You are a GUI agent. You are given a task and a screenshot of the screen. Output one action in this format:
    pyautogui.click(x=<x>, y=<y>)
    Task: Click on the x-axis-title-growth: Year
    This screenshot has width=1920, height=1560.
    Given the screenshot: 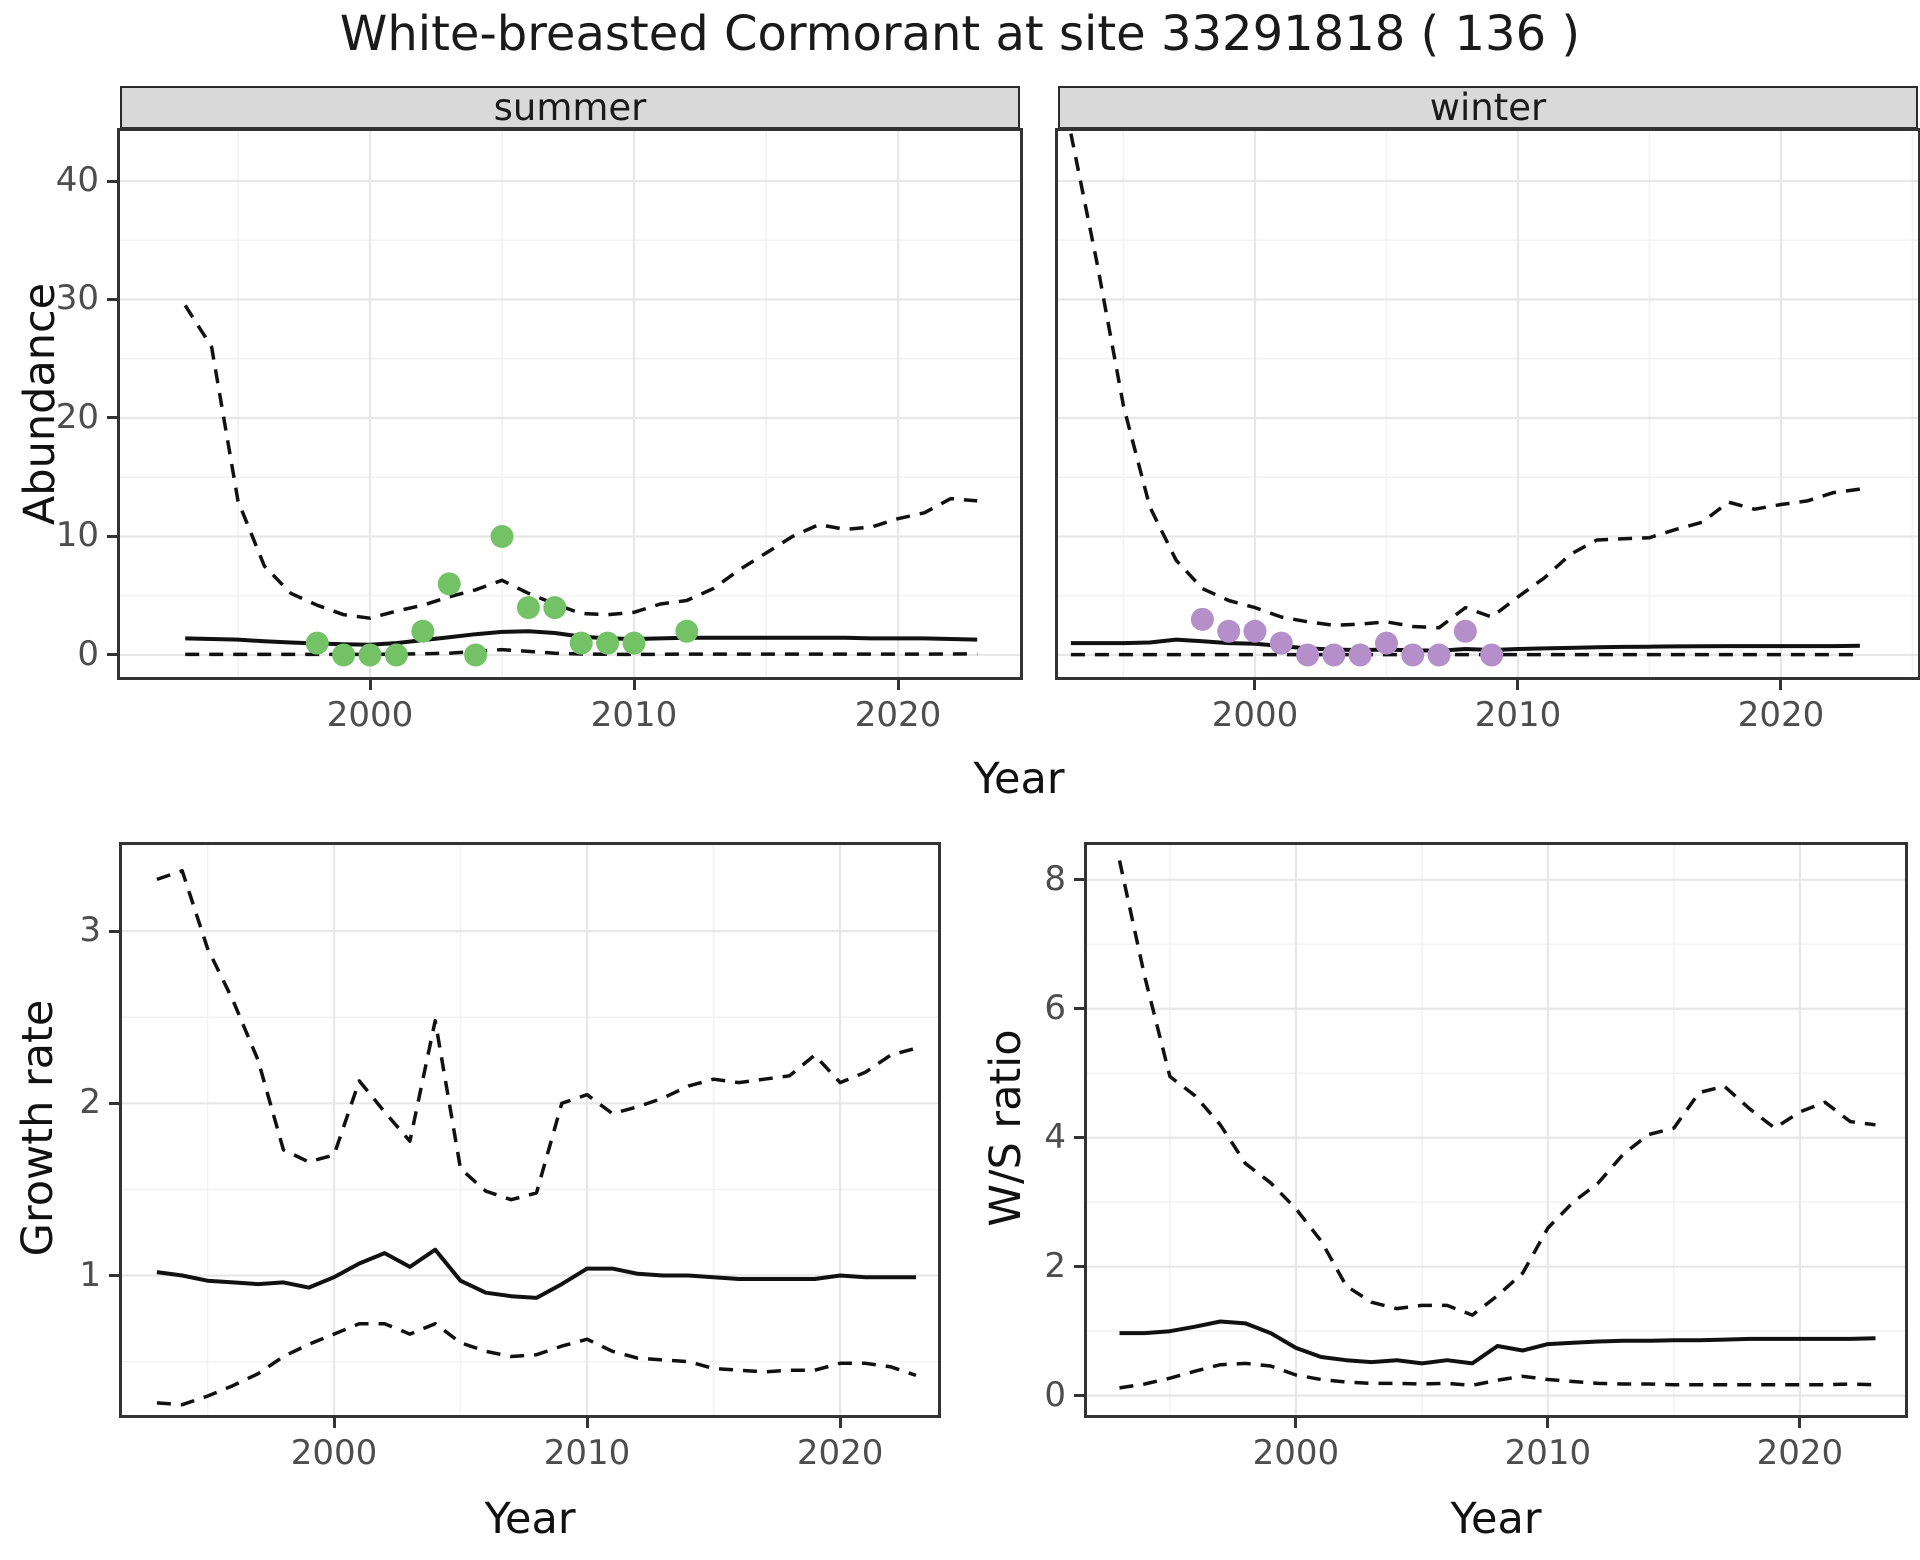 What is the action you would take?
    pyautogui.click(x=530, y=1519)
    